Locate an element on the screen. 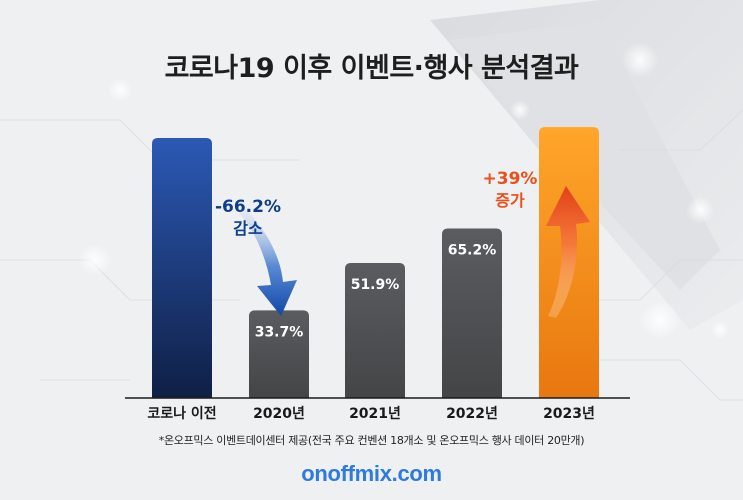 This screenshot has width=743, height=500. increase-annotation-label: 증가 is located at coordinates (510, 200).